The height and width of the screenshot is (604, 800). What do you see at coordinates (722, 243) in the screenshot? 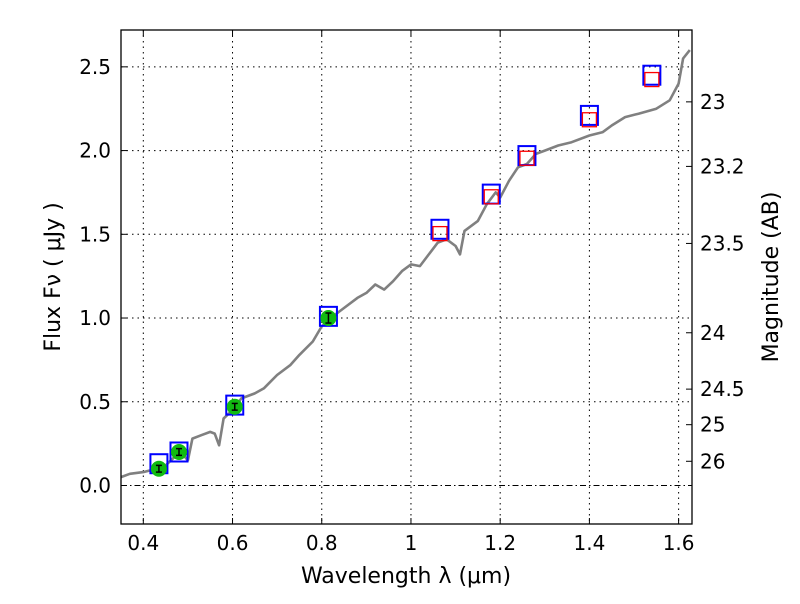
I see `right-tick-label: 23.5` at bounding box center [722, 243].